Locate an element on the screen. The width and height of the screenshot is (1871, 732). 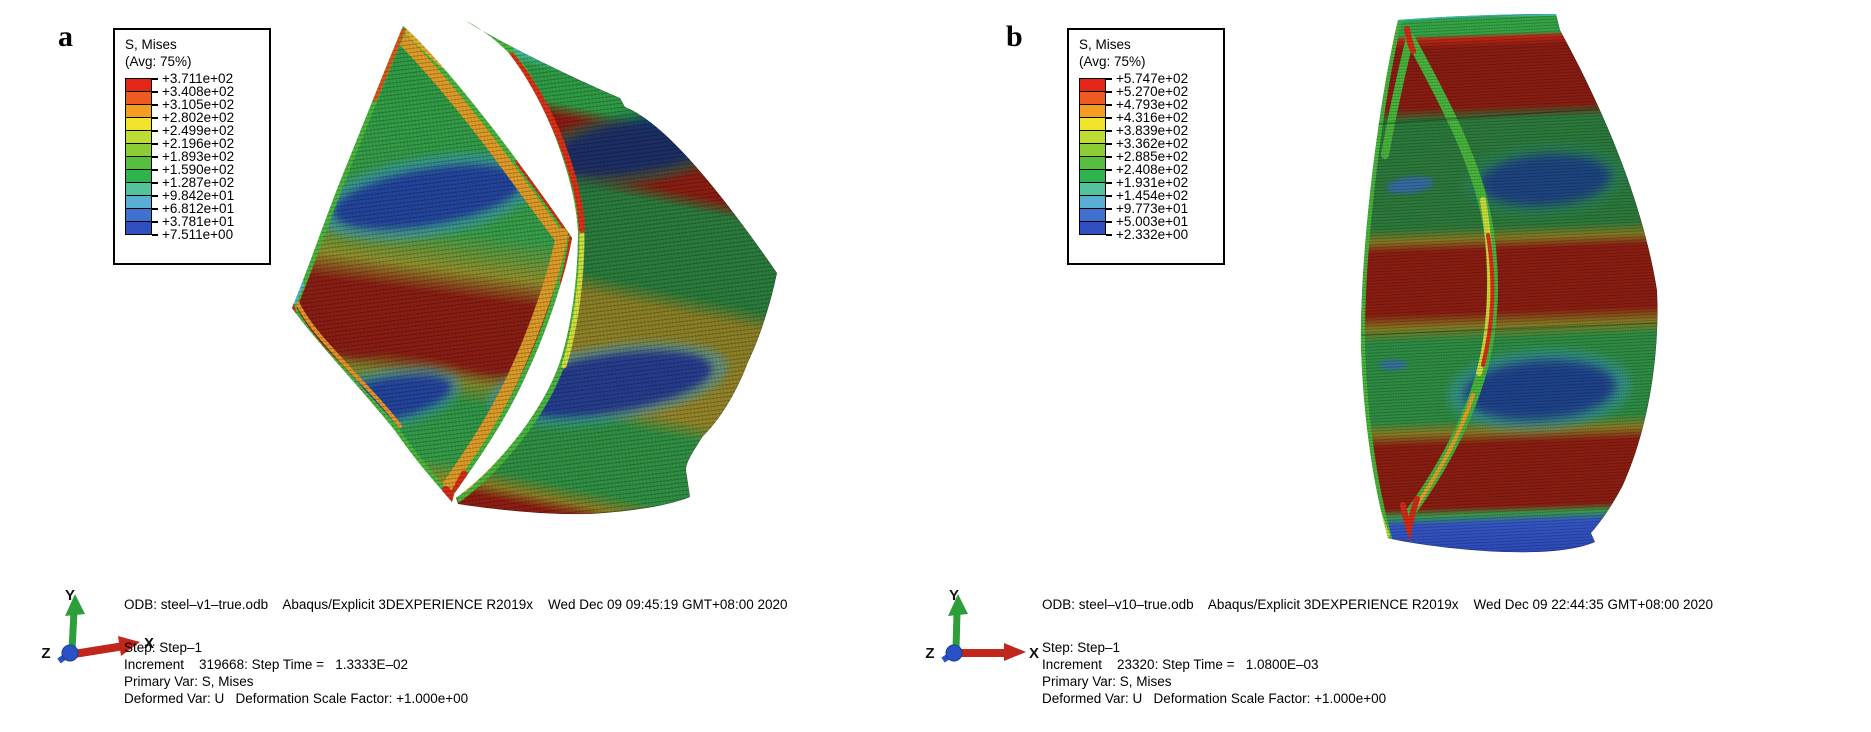
panel-label-b: b is located at coordinates (1014, 36).